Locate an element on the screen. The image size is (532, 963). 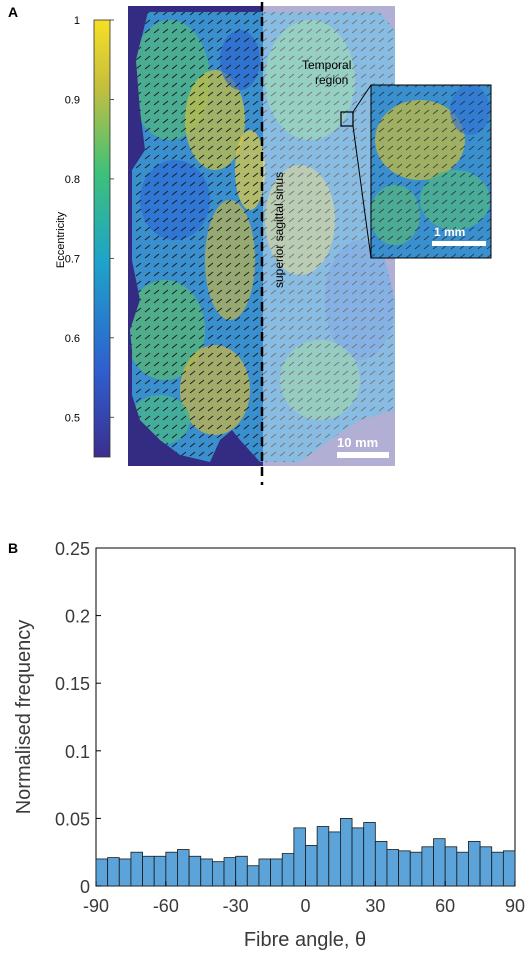
y-axis-label: Normalised frequency is located at coordinates (24, 717).